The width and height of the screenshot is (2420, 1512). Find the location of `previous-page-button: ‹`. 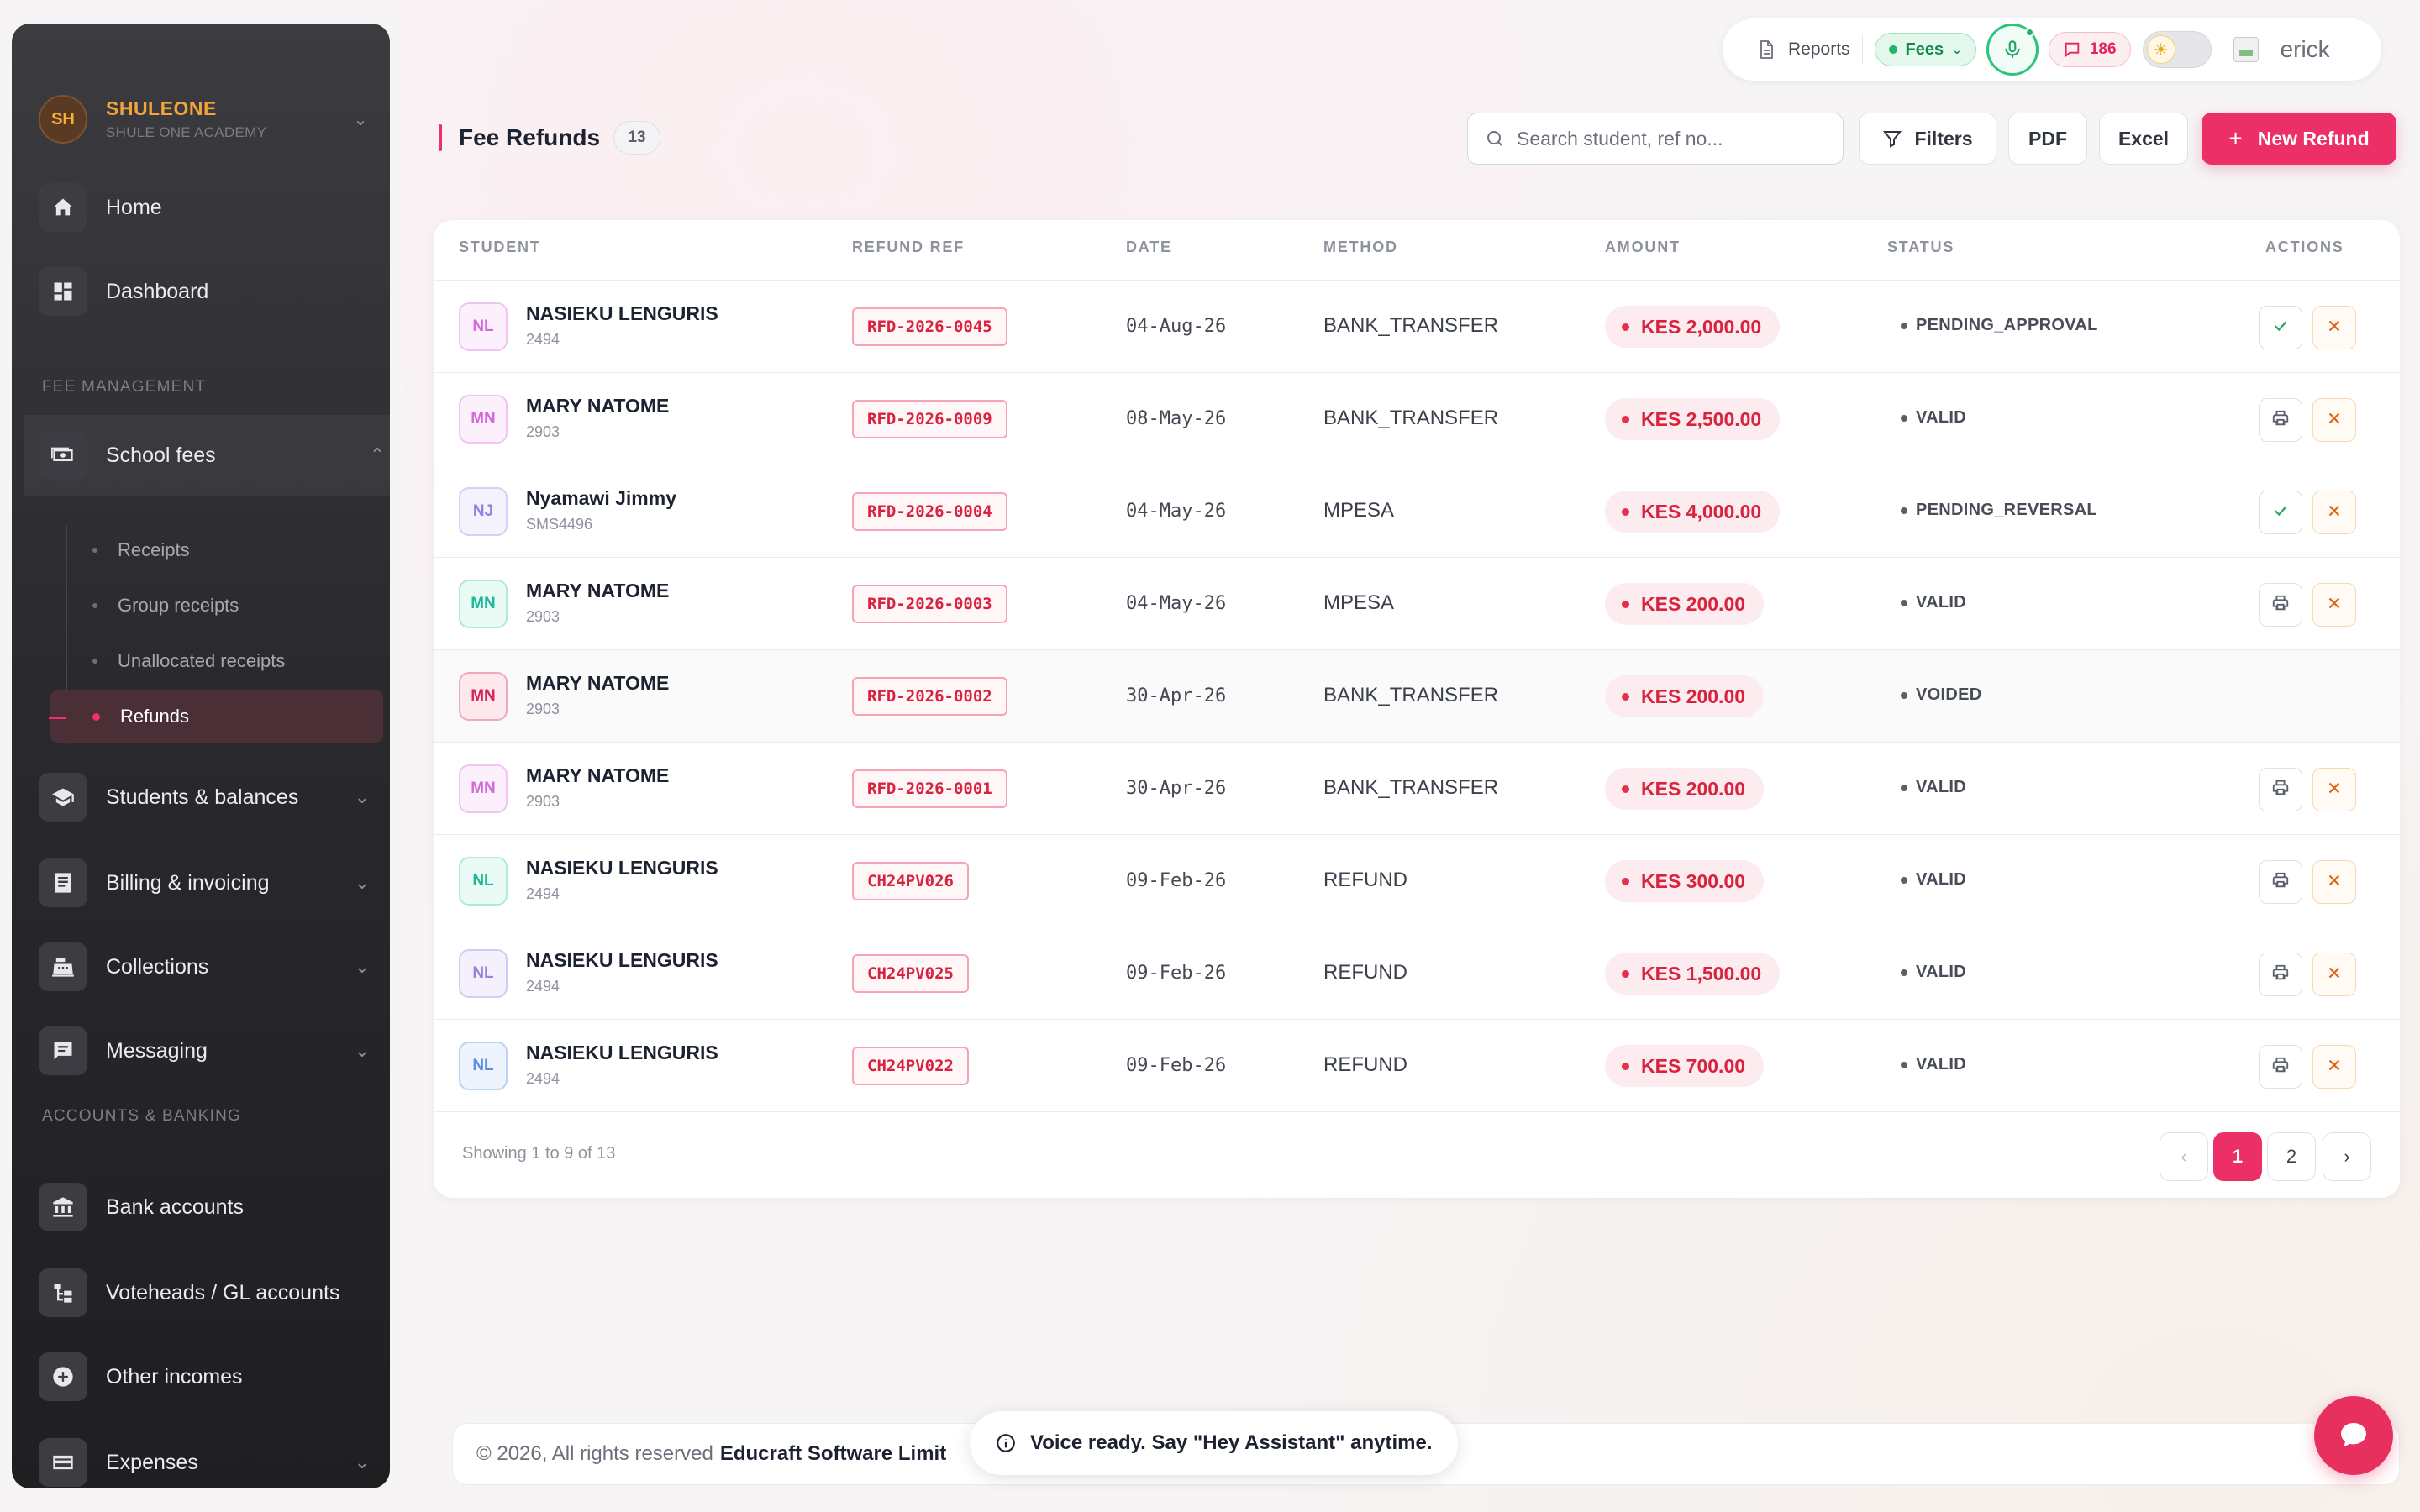

previous-page-button: ‹ is located at coordinates (2184, 1156).